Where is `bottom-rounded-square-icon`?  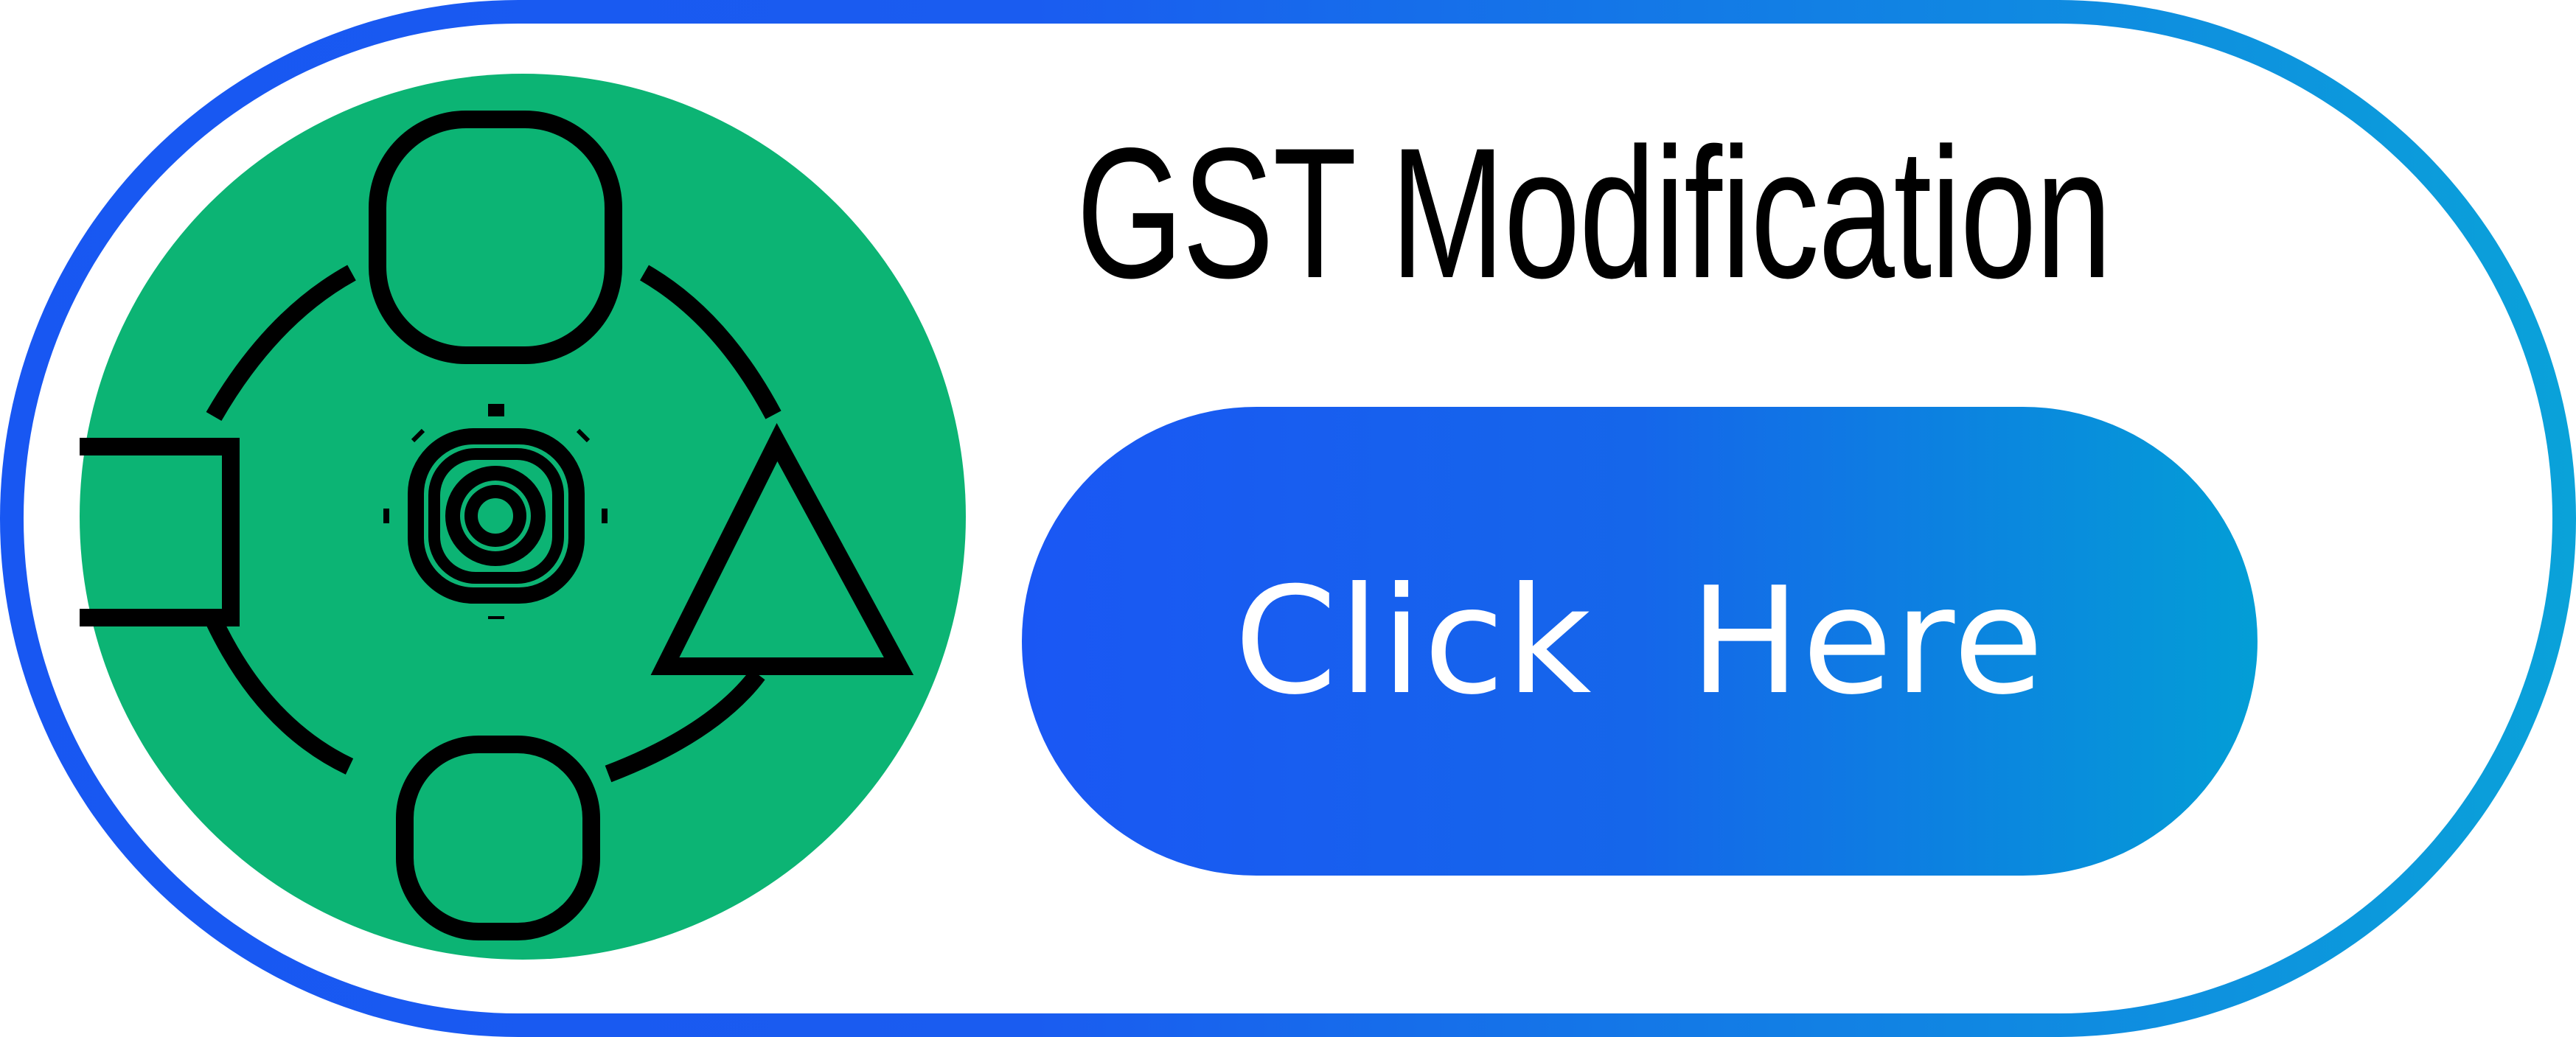
bottom-rounded-square-icon is located at coordinates (498, 838).